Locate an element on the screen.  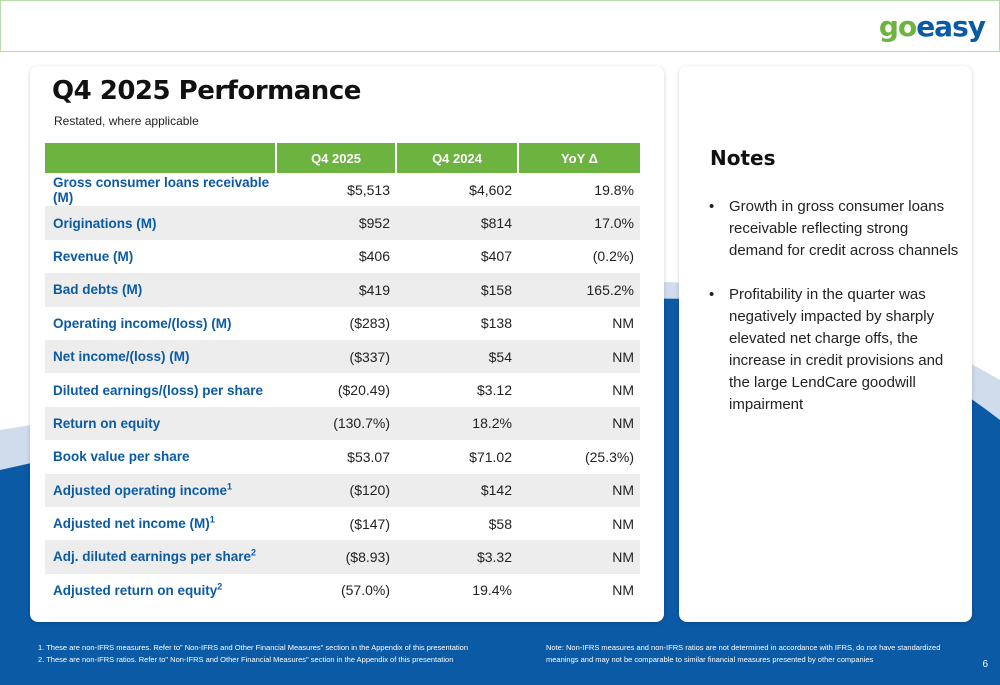
value-q4-2025: (130.7%) is located at coordinates (336, 423).